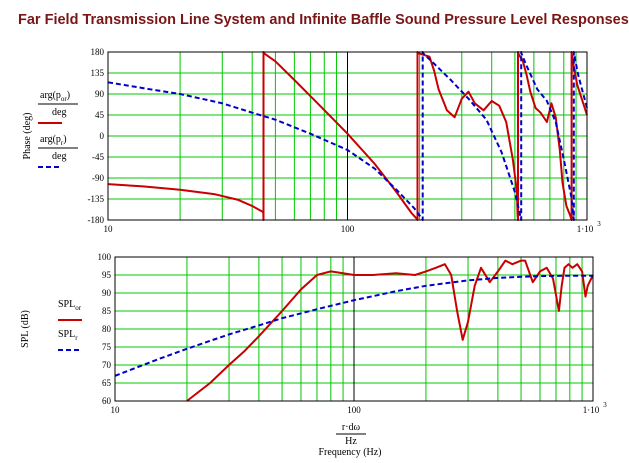  I want to click on legend-label: SPLr, so click(68, 335).